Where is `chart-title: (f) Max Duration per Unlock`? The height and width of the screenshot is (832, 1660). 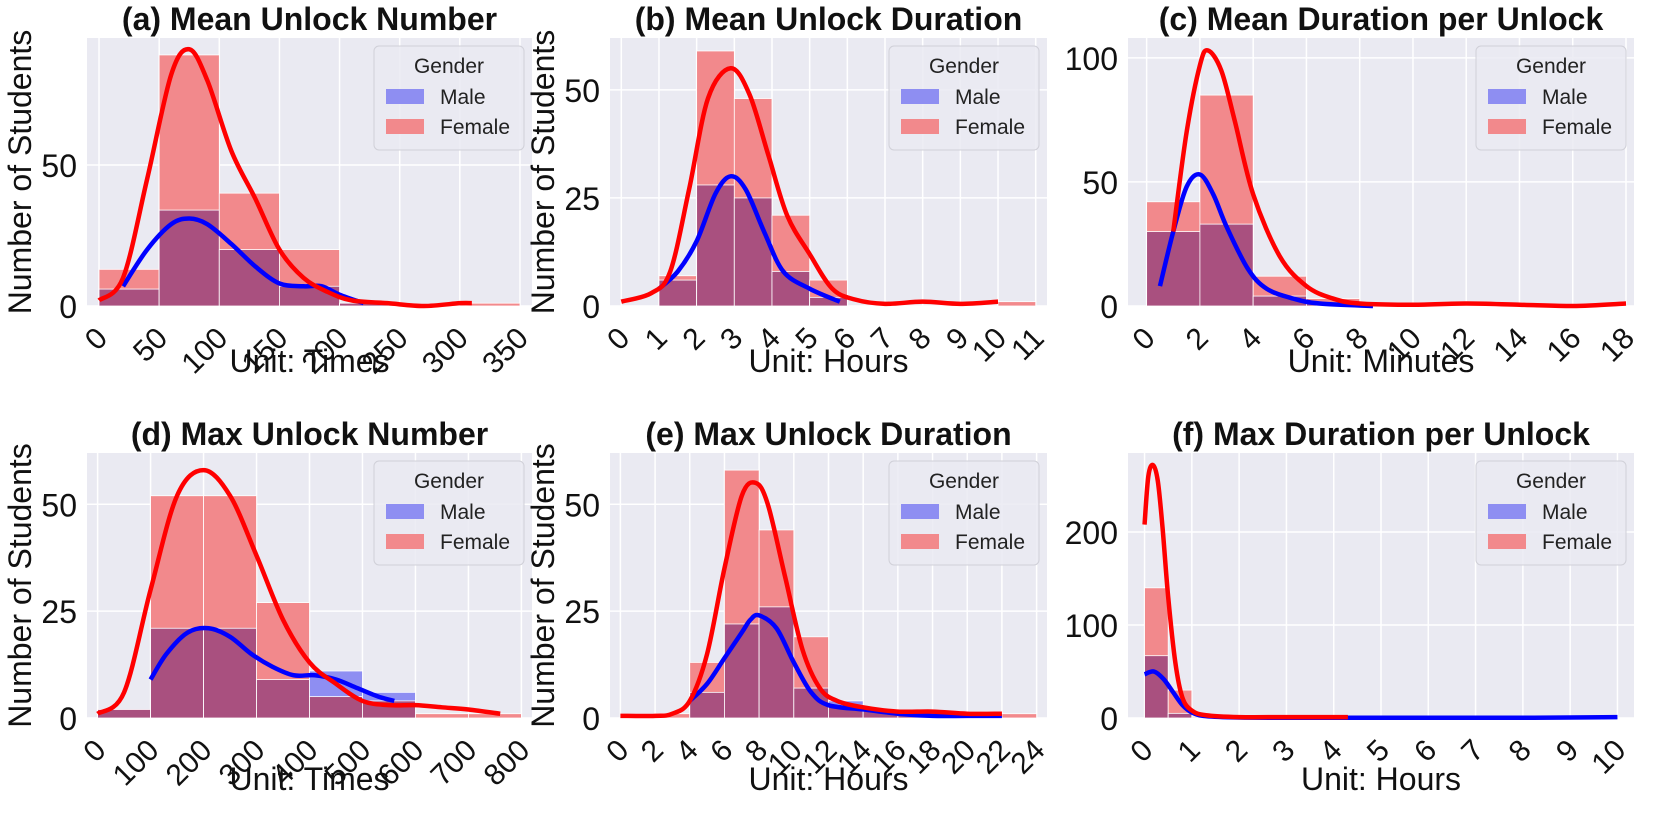
chart-title: (f) Max Duration per Unlock is located at coordinates (1381, 434).